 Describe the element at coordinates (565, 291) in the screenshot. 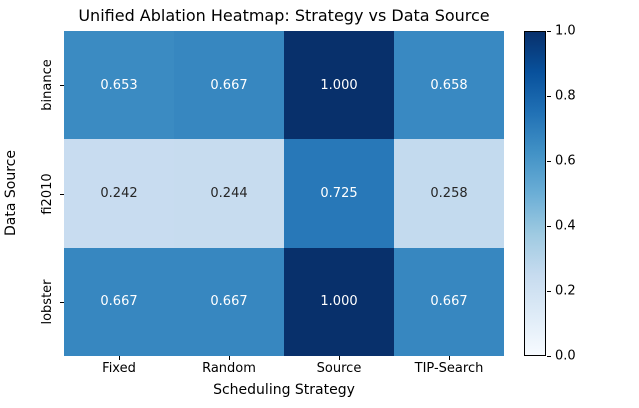

I see `colorbar-tick-label: 0.2` at that location.